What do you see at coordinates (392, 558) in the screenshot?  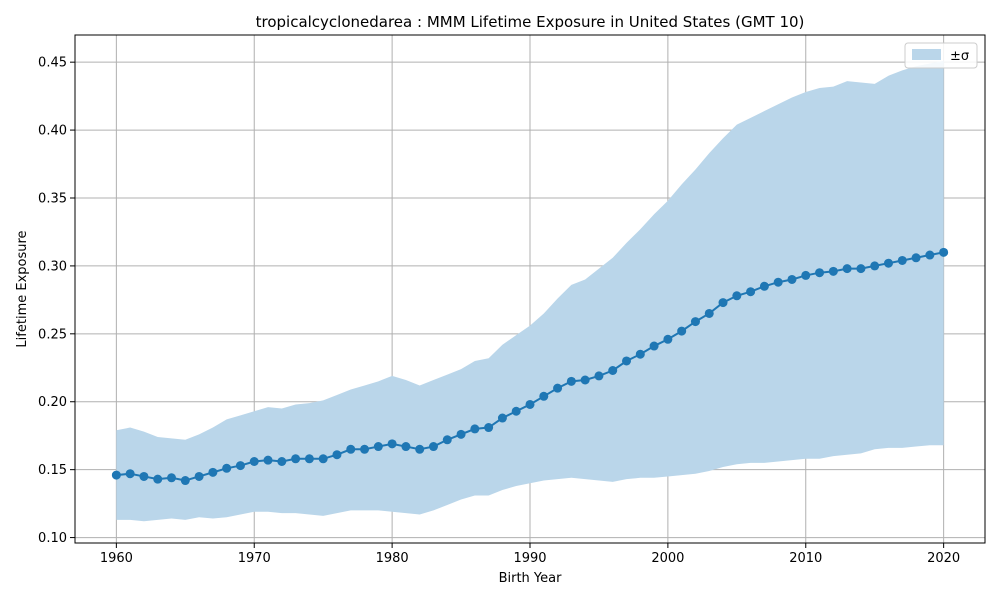 I see `x-tick-label: 1980` at bounding box center [392, 558].